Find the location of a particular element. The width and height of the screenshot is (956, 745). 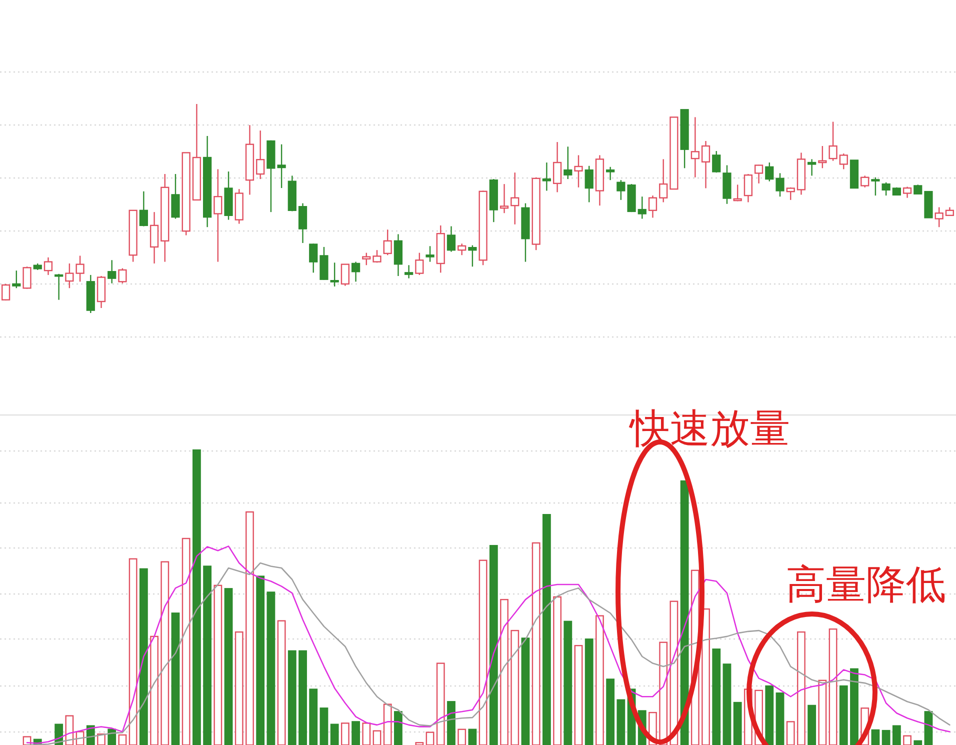

annotation: 高量降低 is located at coordinates (866, 585).